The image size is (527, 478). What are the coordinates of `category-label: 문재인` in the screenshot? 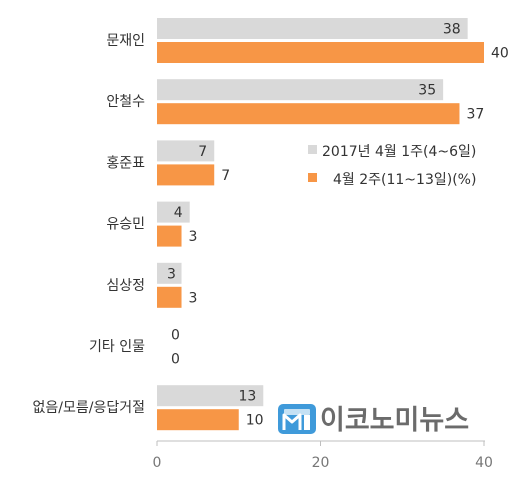 It's located at (125, 41).